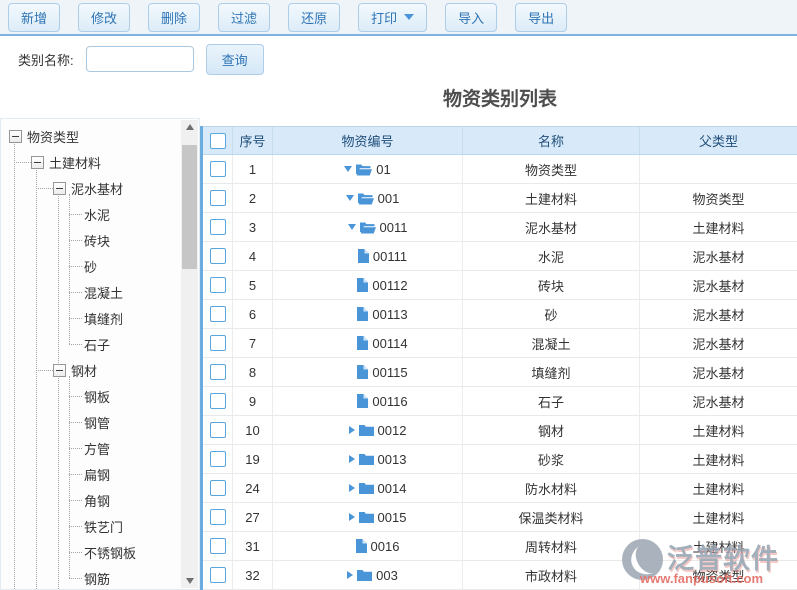  I want to click on table-row: 4 00111 水泥 泥水基材, so click(500, 256).